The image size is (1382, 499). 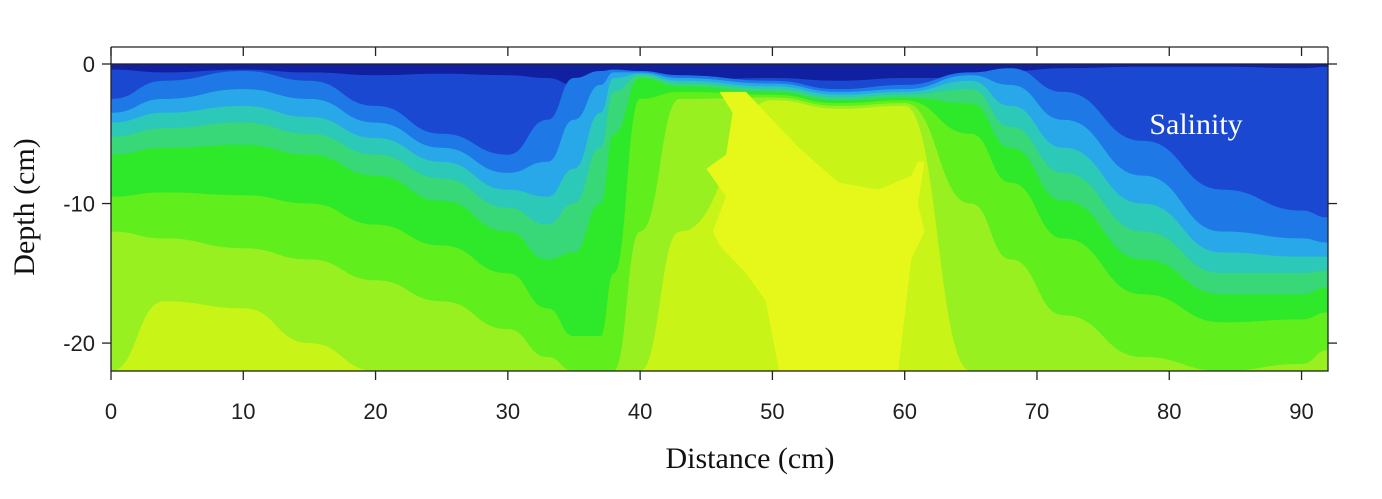 What do you see at coordinates (904, 411) in the screenshot?
I see `x-tick-label-60: 60` at bounding box center [904, 411].